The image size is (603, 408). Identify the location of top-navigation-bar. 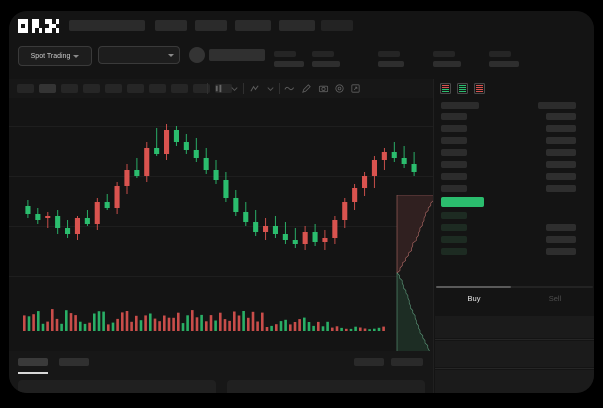
(301, 25).